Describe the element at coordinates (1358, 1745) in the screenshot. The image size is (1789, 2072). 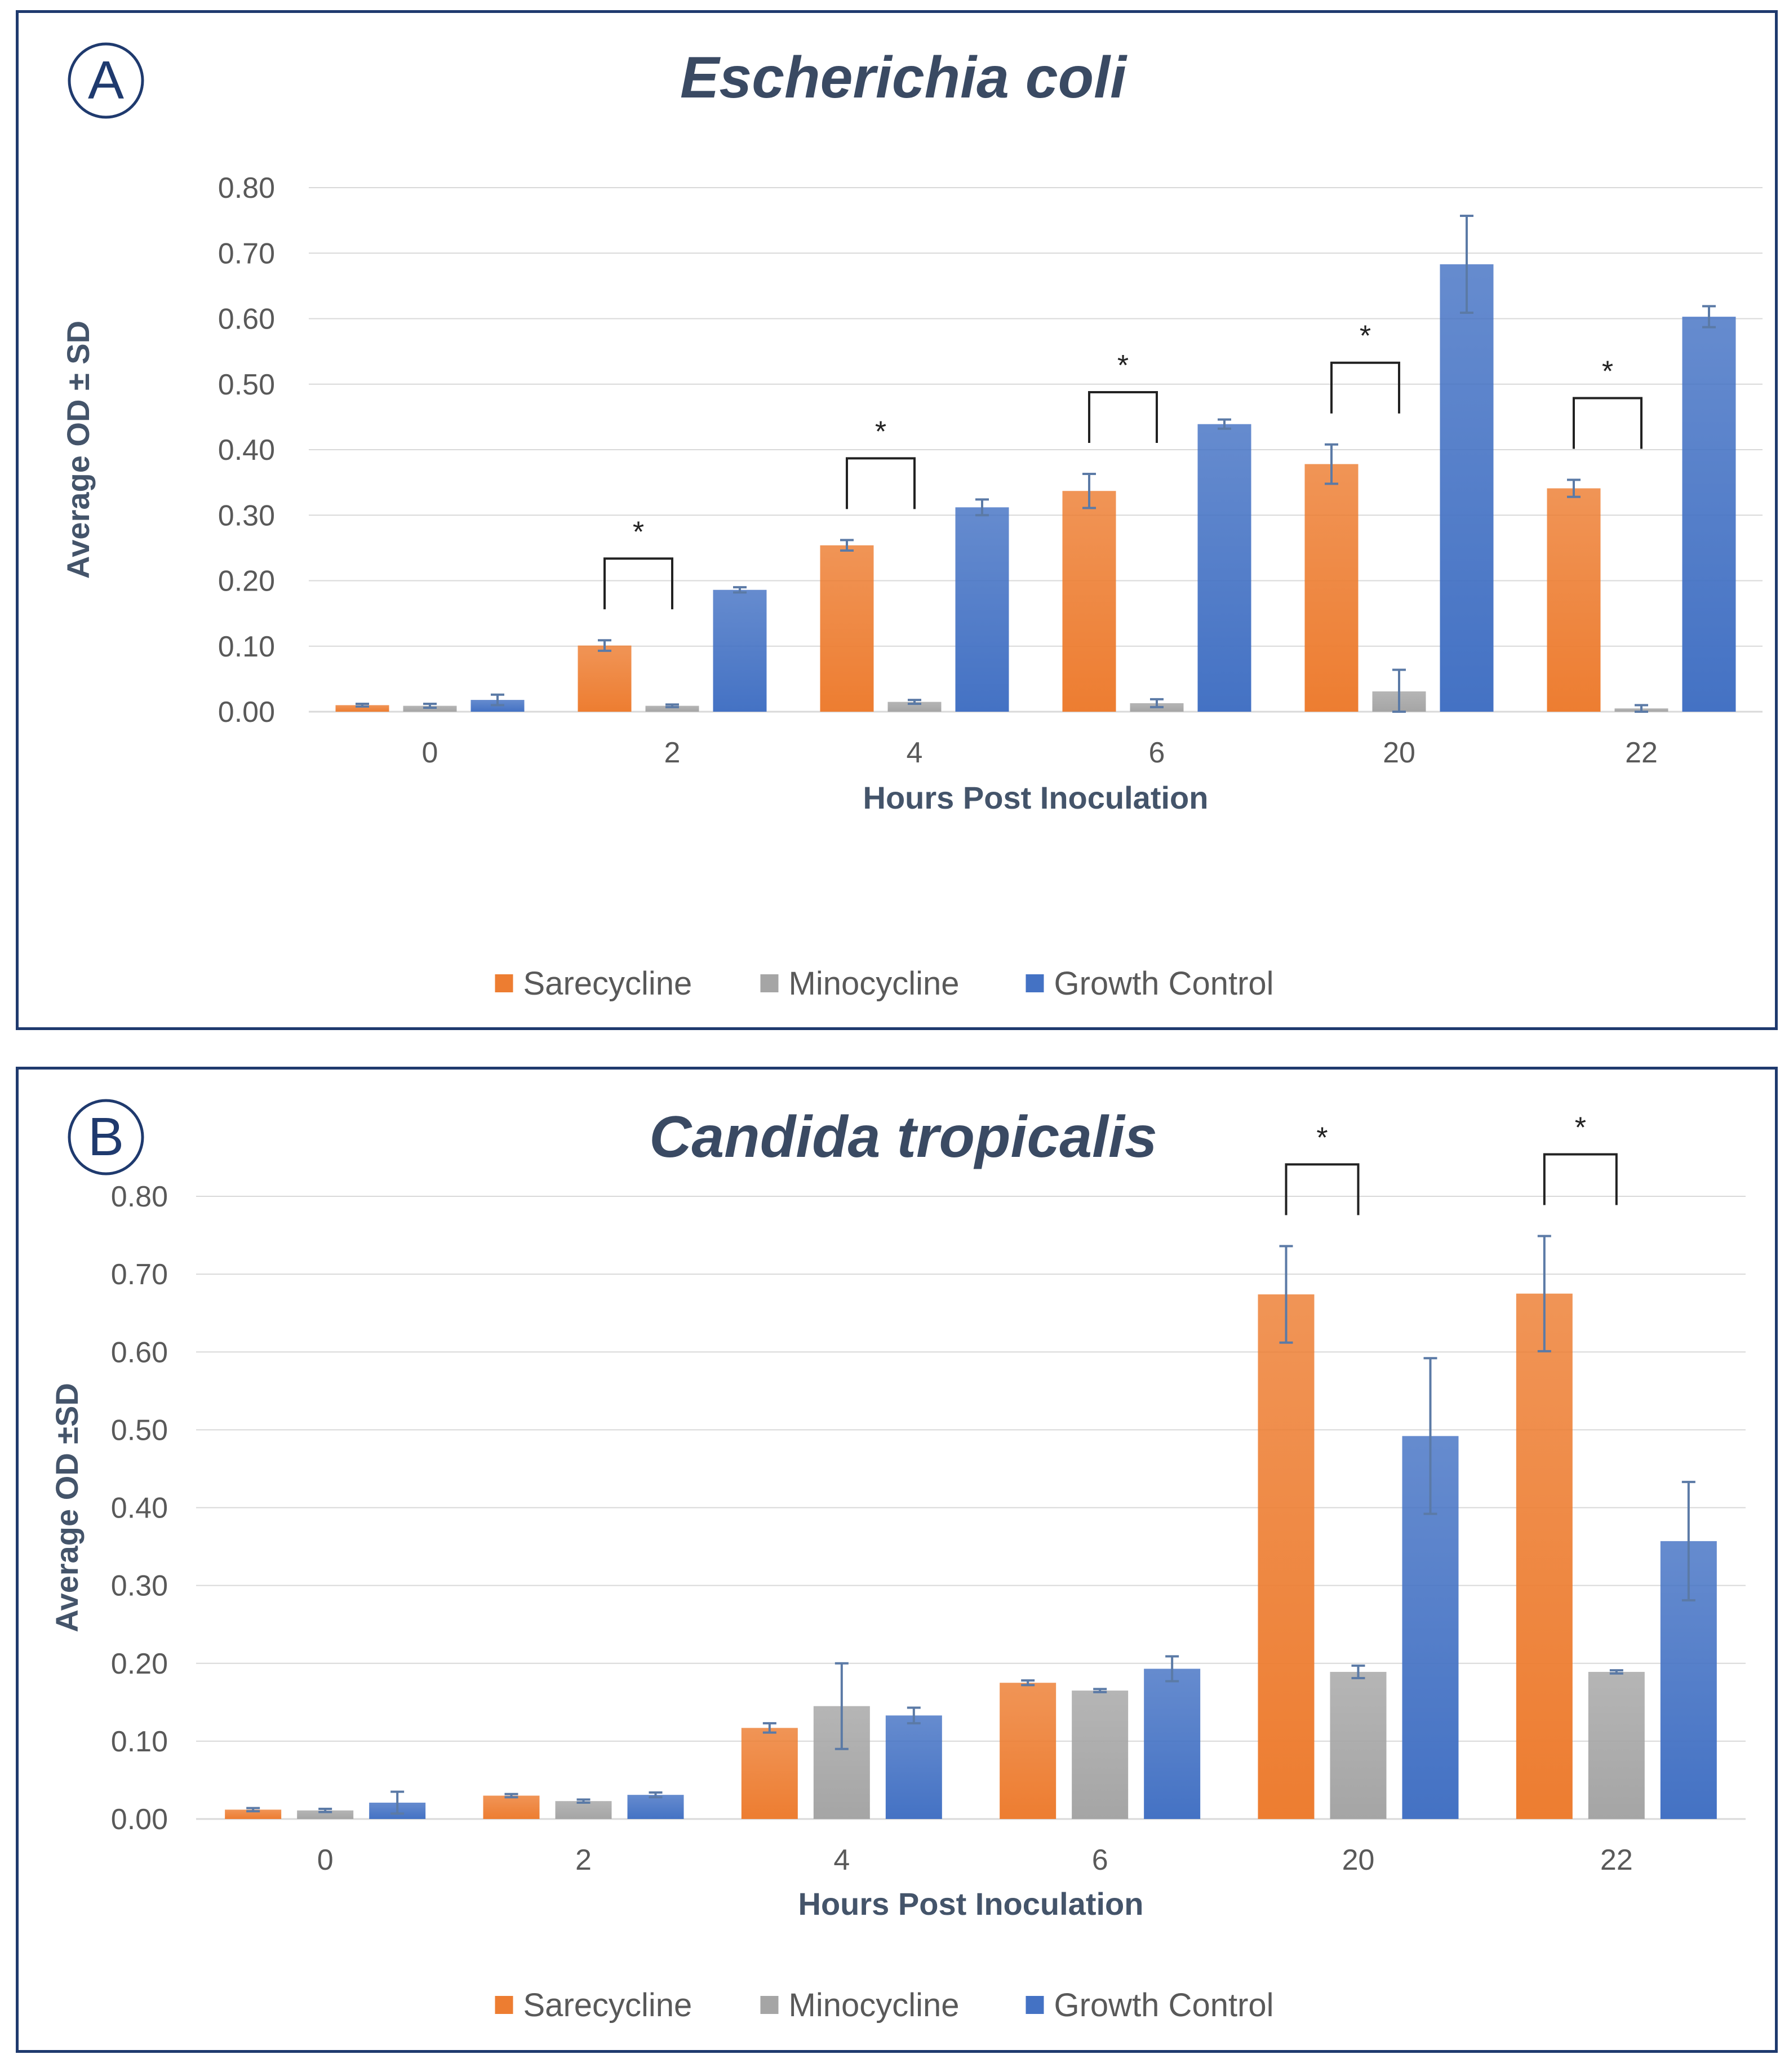
I see `bar-minocycline-20h` at that location.